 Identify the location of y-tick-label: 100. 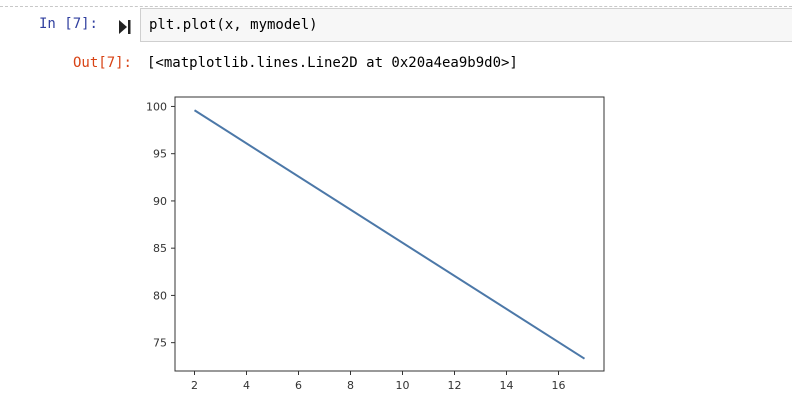
(156, 106).